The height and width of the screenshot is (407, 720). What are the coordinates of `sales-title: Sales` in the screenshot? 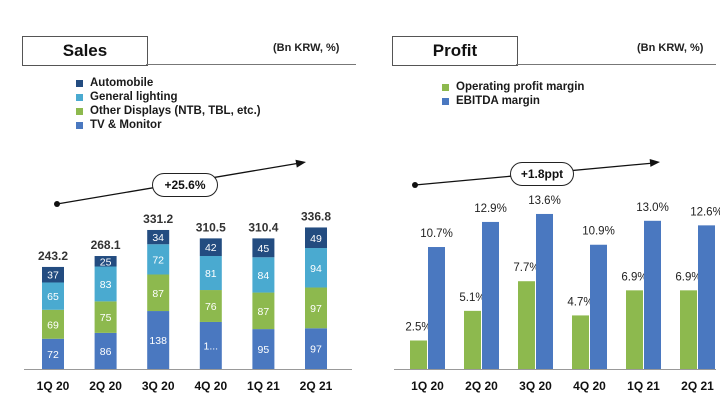 It's located at (85, 51).